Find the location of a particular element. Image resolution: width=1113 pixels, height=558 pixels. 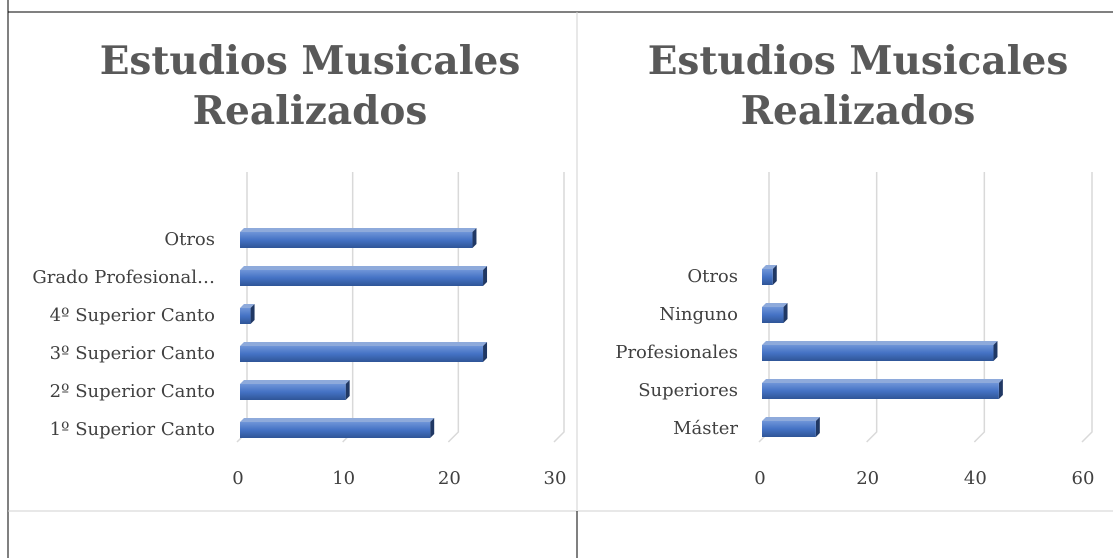

x-tick-label: 10 is located at coordinates (343, 478).